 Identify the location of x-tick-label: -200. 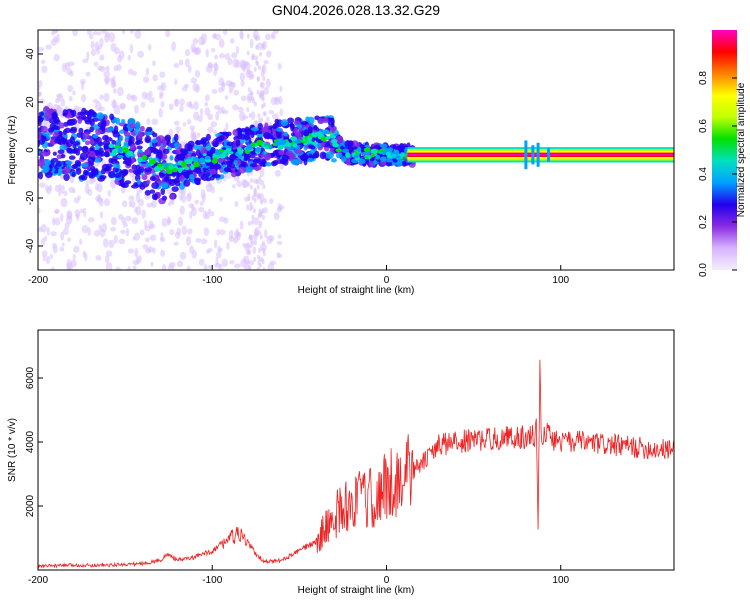
(38, 580).